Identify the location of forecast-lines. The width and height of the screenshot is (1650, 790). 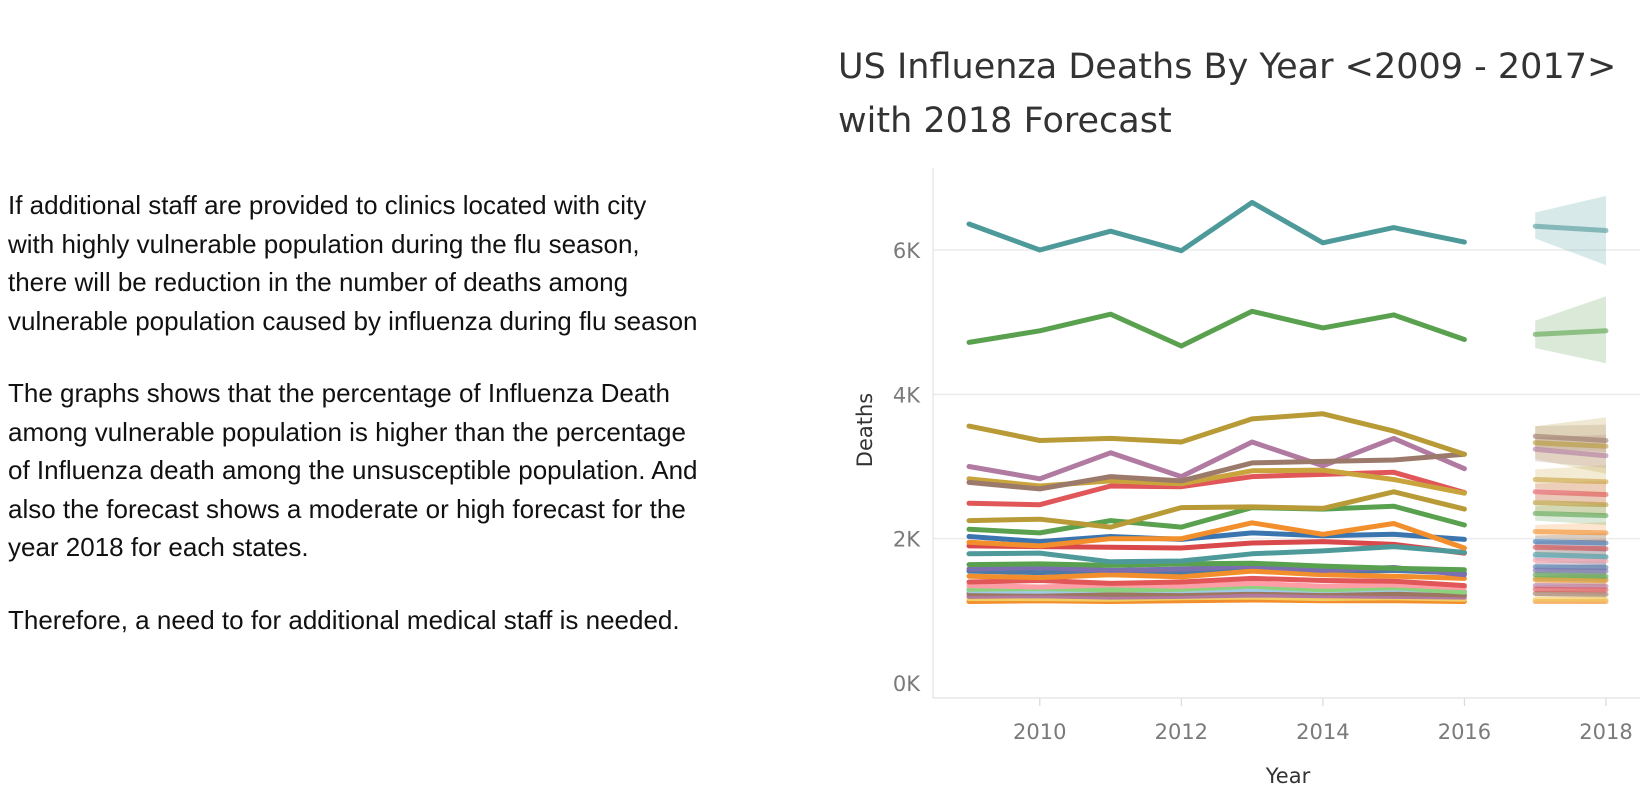
(1570, 413).